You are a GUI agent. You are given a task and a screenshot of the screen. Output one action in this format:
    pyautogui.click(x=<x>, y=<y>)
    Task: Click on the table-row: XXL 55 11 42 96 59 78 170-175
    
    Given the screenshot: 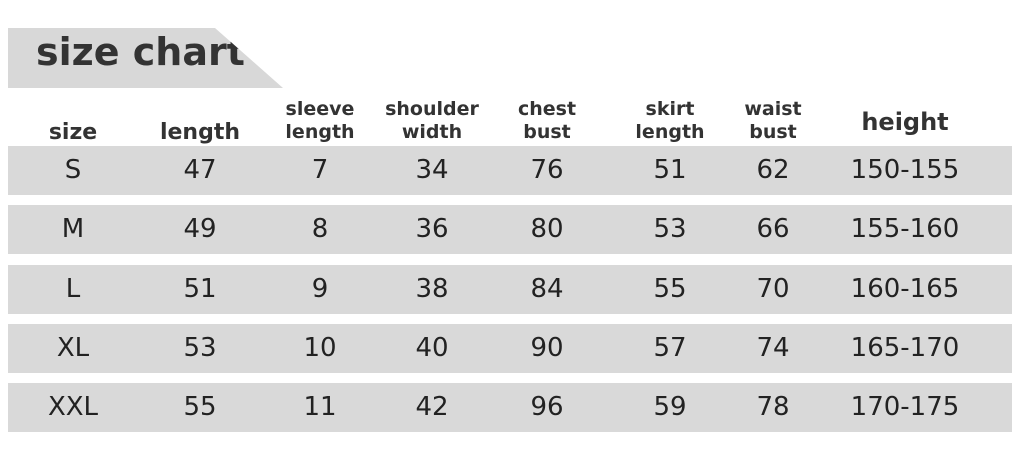 What is the action you would take?
    pyautogui.click(x=510, y=407)
    